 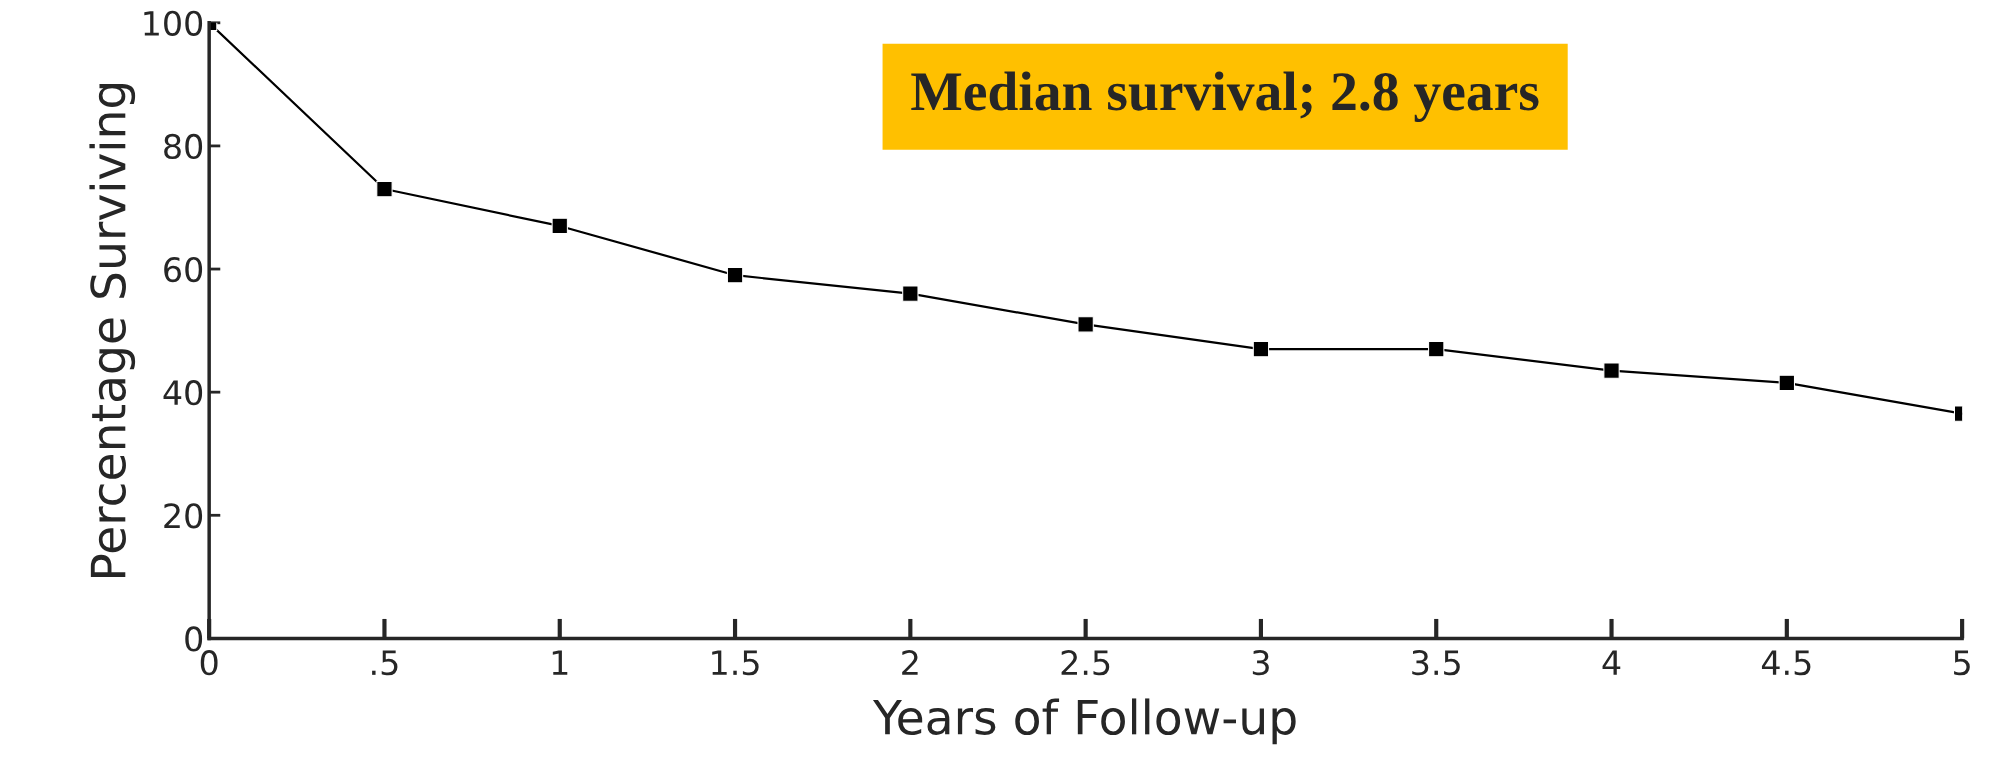 I want to click on y-tick-label: 100, so click(x=173, y=23).